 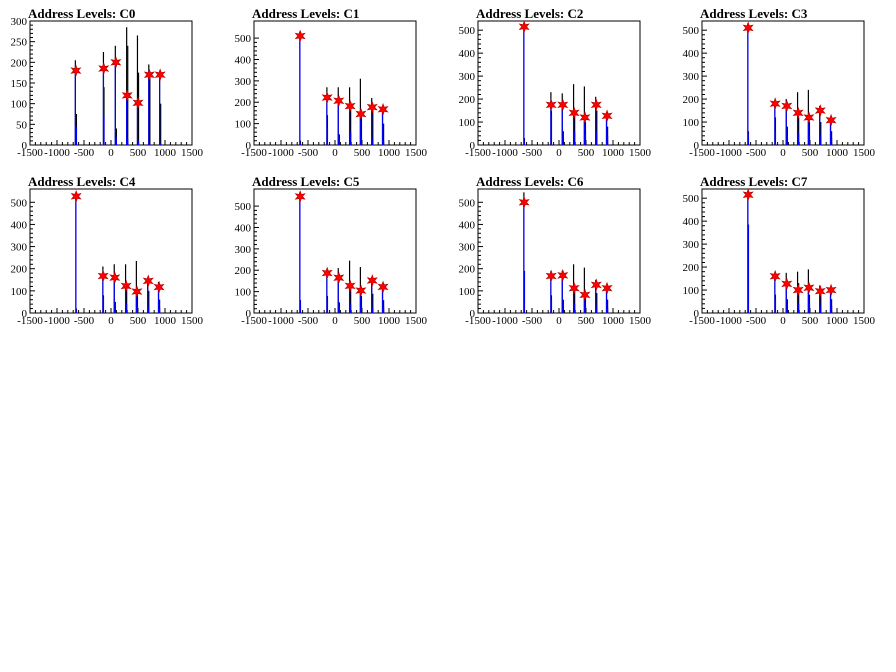 I want to click on chart-title: Address Levels: C5, so click(x=306, y=181).